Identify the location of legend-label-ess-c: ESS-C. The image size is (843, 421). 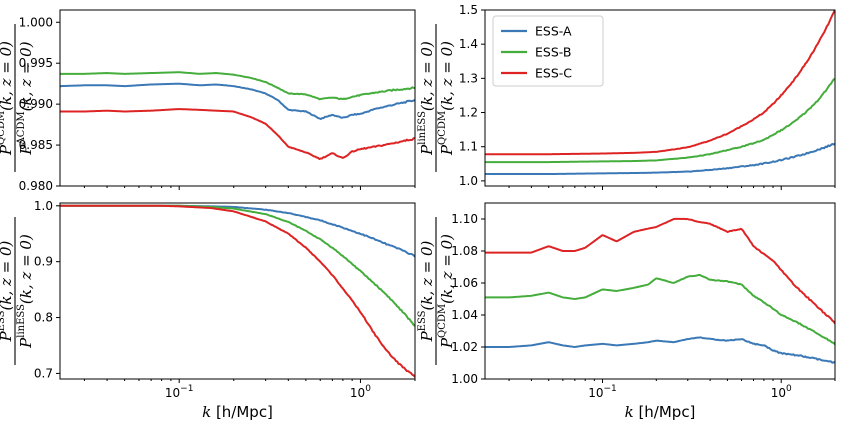
(553, 73).